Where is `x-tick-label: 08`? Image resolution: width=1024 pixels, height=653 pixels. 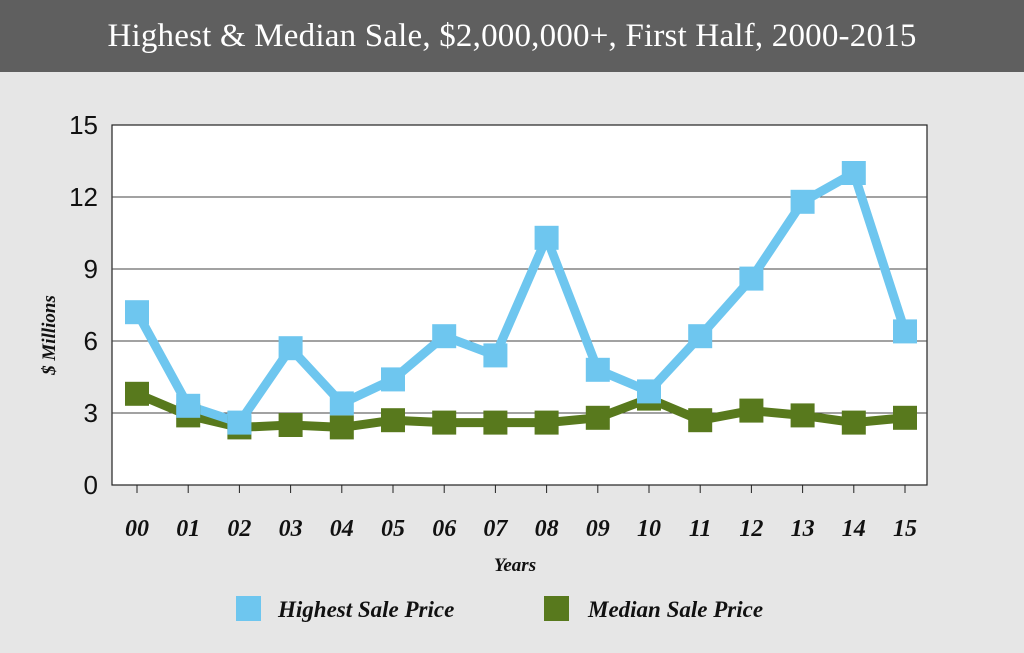 x-tick-label: 08 is located at coordinates (547, 529).